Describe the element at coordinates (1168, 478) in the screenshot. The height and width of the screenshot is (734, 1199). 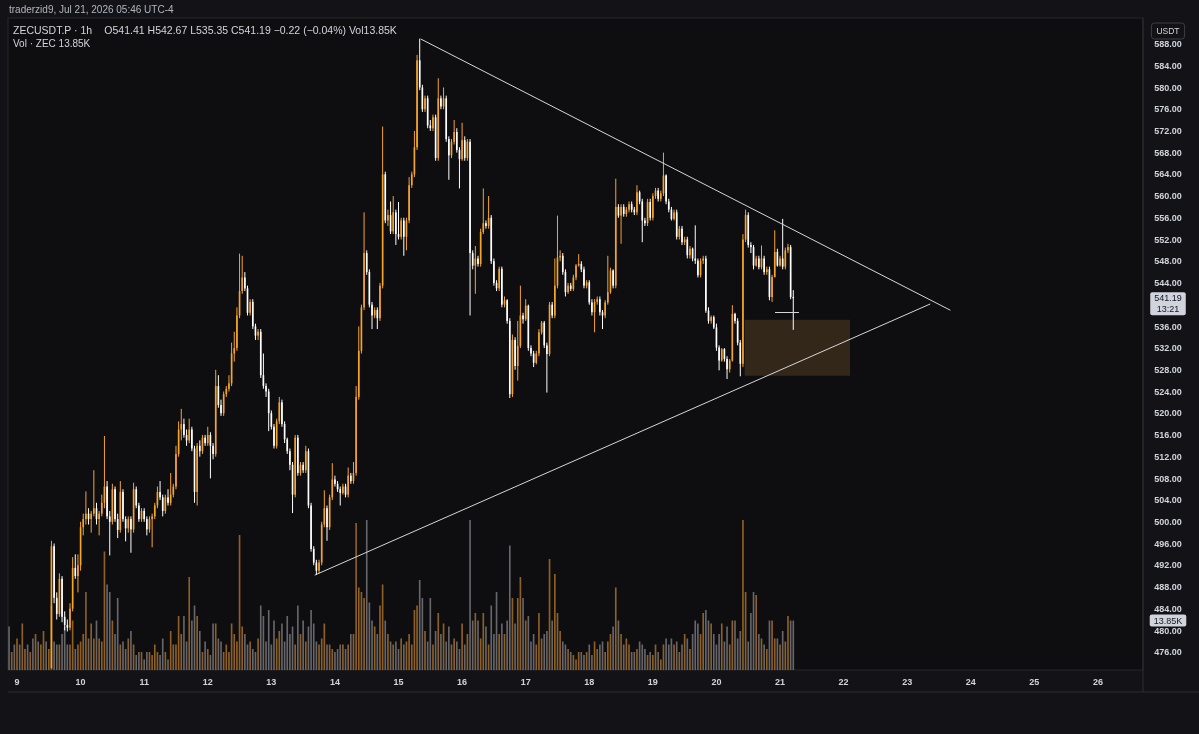
I see `y-tick-label: 508.00` at that location.